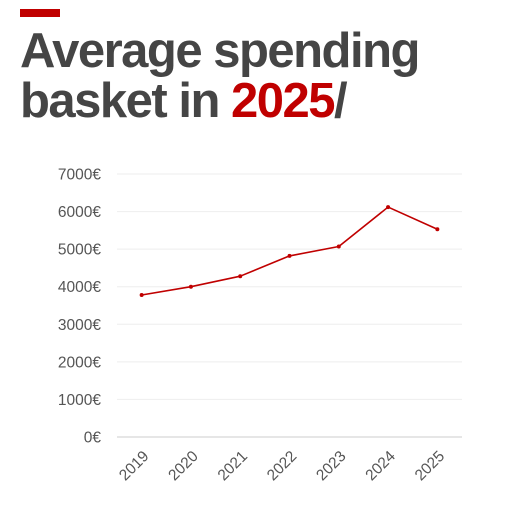 This screenshot has width=528, height=517. Describe the element at coordinates (79, 307) in the screenshot. I see `y-axis-tick-labels: 0€ 1000€ 2000€ 3000€ 4000€ 5000€ 6000€ 7000€` at that location.